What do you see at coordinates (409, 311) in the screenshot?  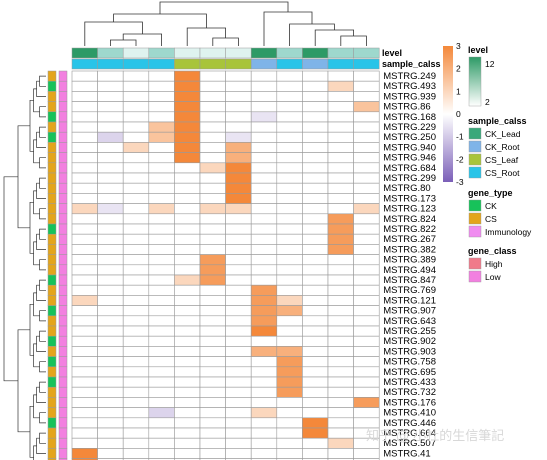 I see `row-label: MSTRG.907` at bounding box center [409, 311].